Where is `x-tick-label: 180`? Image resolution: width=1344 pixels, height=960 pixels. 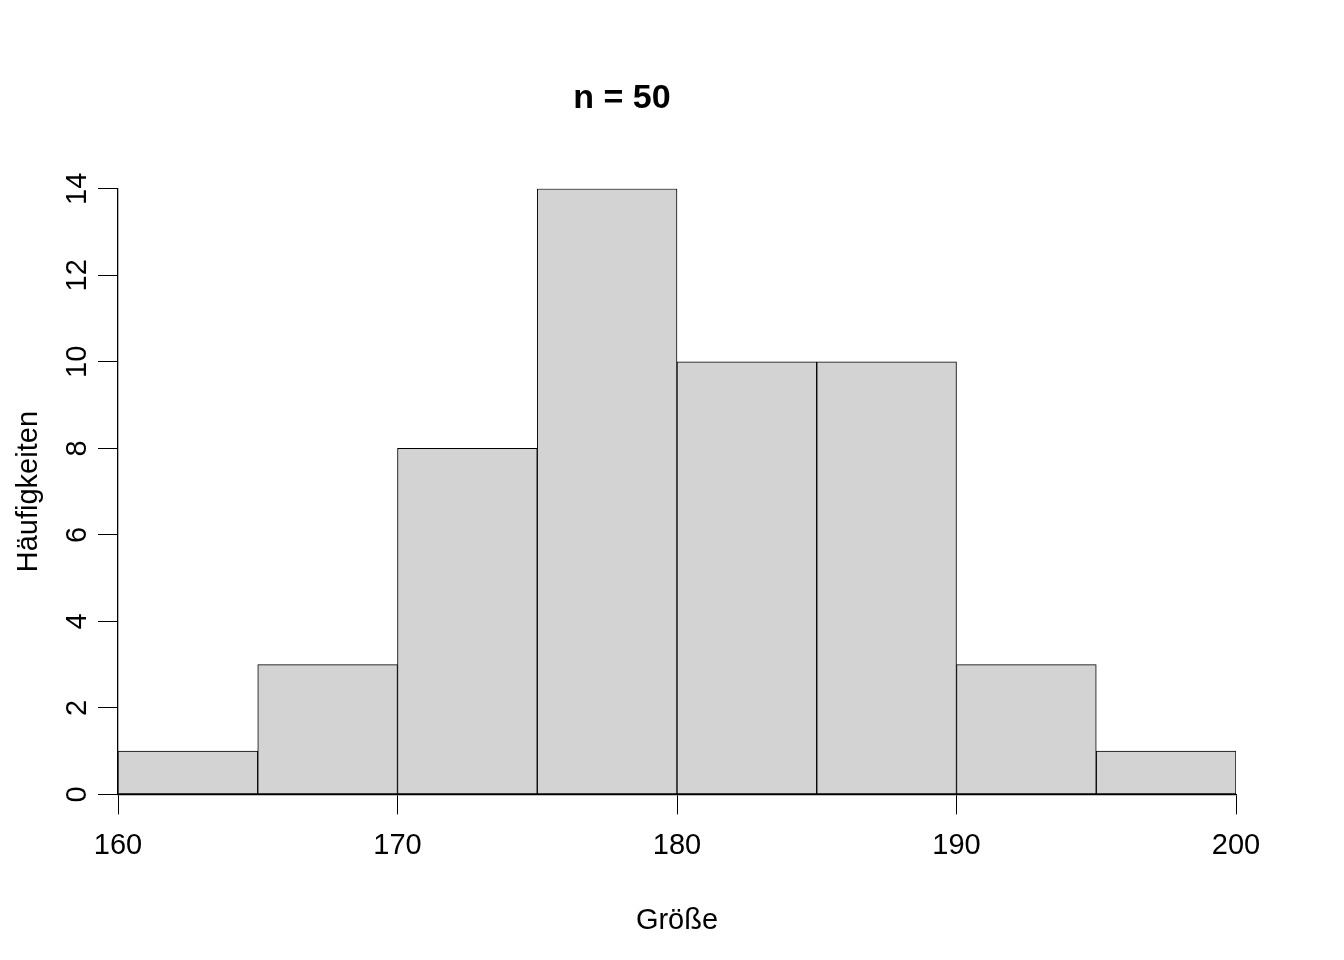 x-tick-label: 180 is located at coordinates (677, 843).